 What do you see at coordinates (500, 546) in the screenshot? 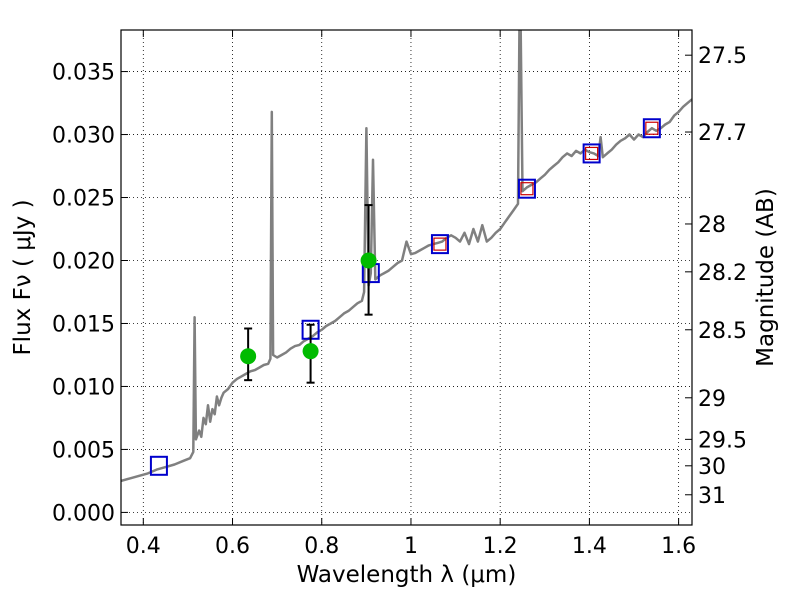
I see `x-tick-label: 1.2` at bounding box center [500, 546].